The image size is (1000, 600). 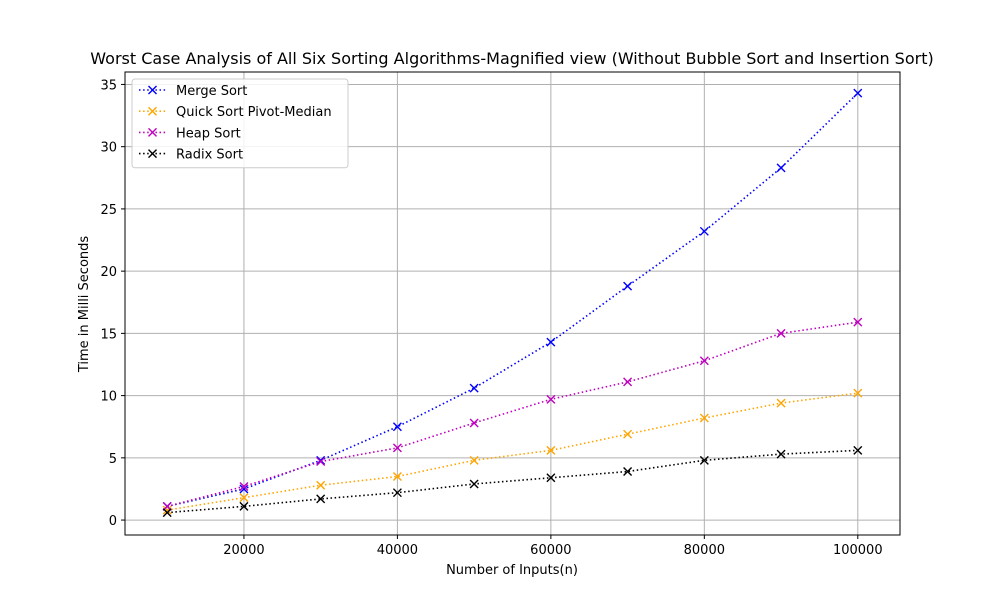 I want to click on y-tick-label: 10, so click(x=108, y=397).